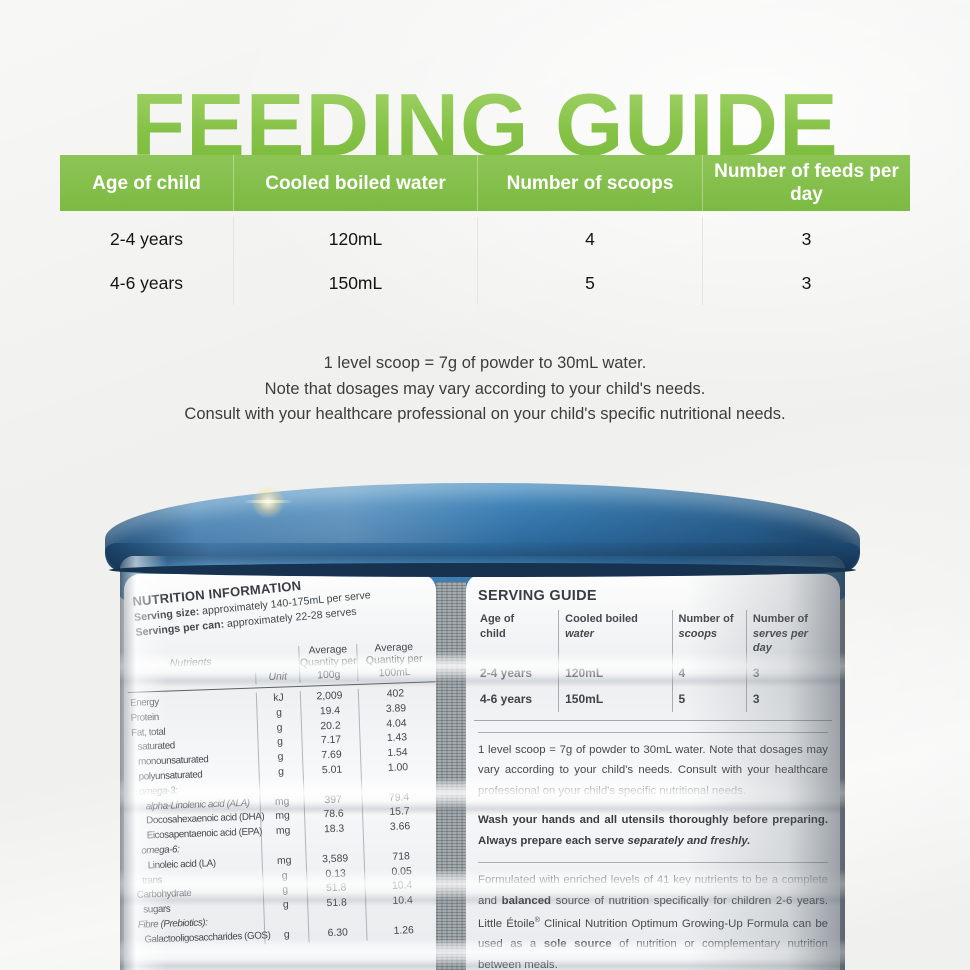 The width and height of the screenshot is (970, 970). Describe the element at coordinates (355, 283) in the screenshot. I see `water-cell: 150mL` at that location.